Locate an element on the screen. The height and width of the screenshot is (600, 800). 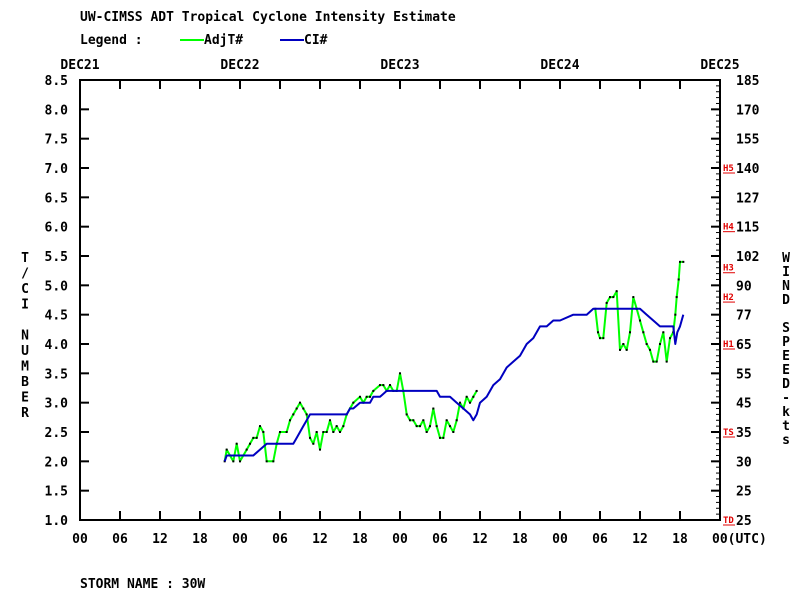
category-label-2: H1 is located at coordinates (728, 345).